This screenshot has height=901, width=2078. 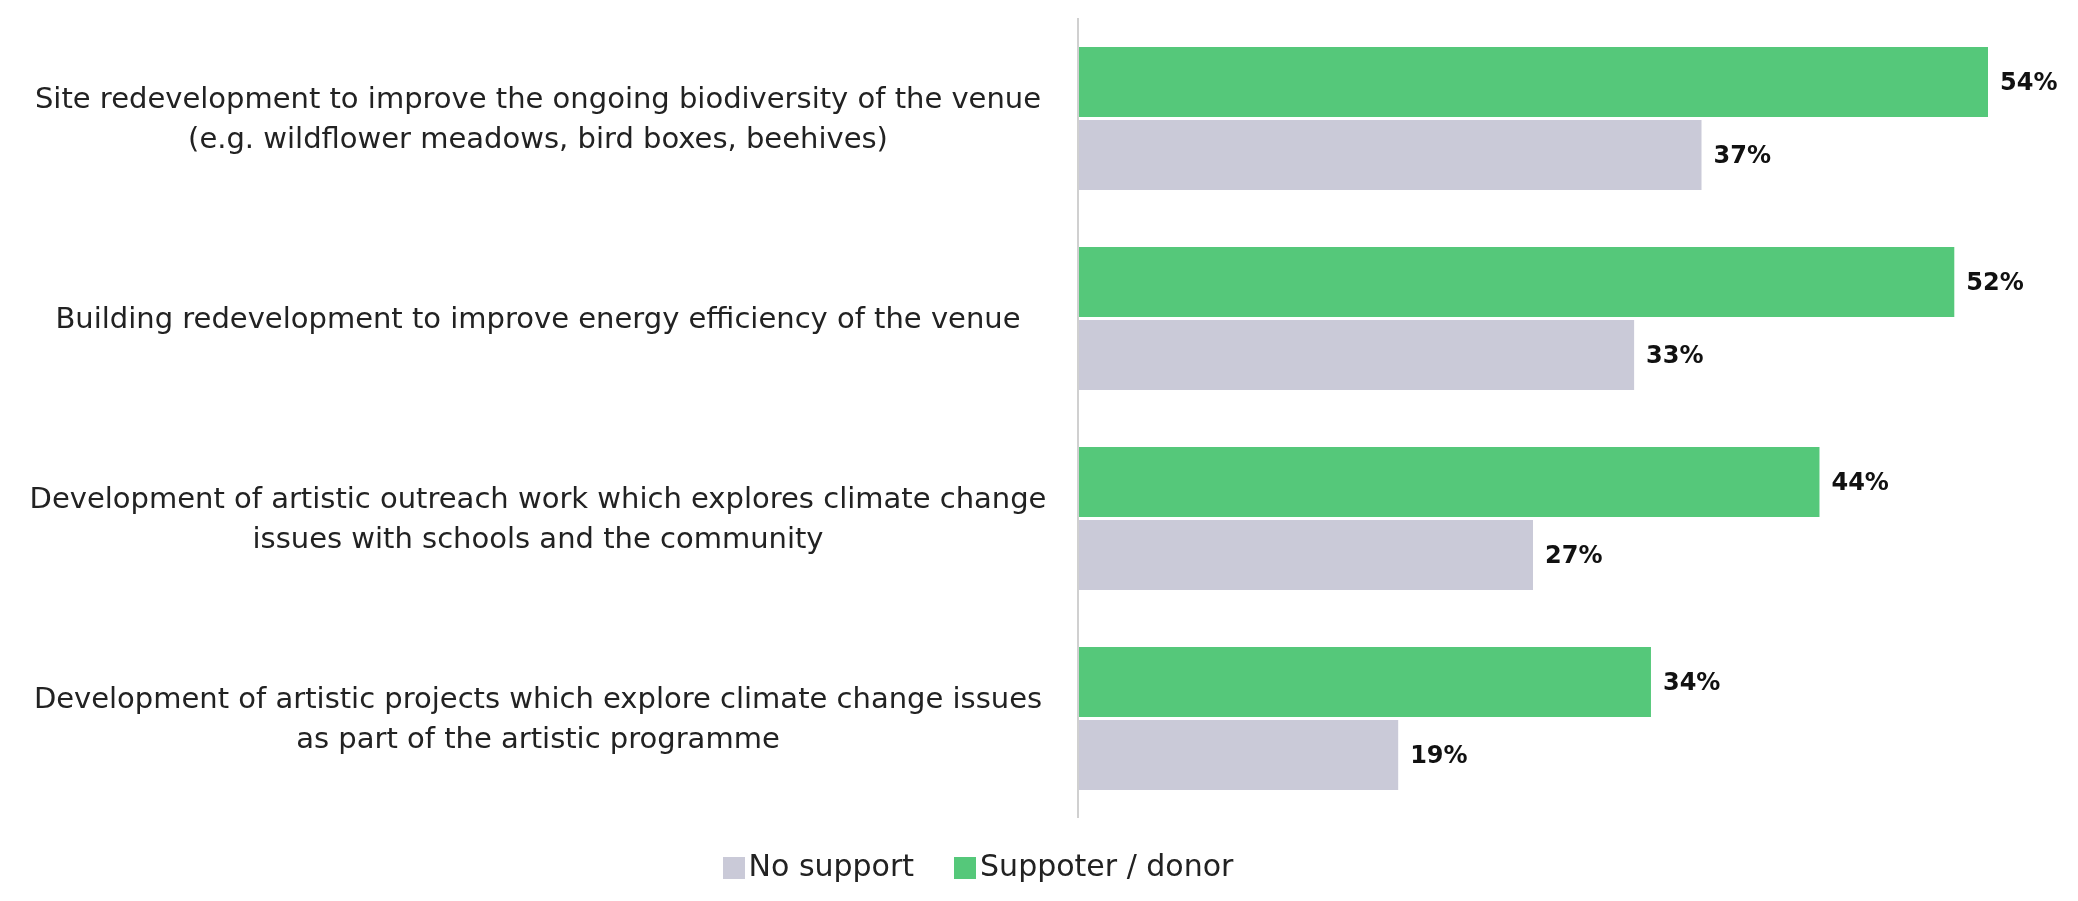 What do you see at coordinates (1860, 482) in the screenshot?
I see `data-label: 44%` at bounding box center [1860, 482].